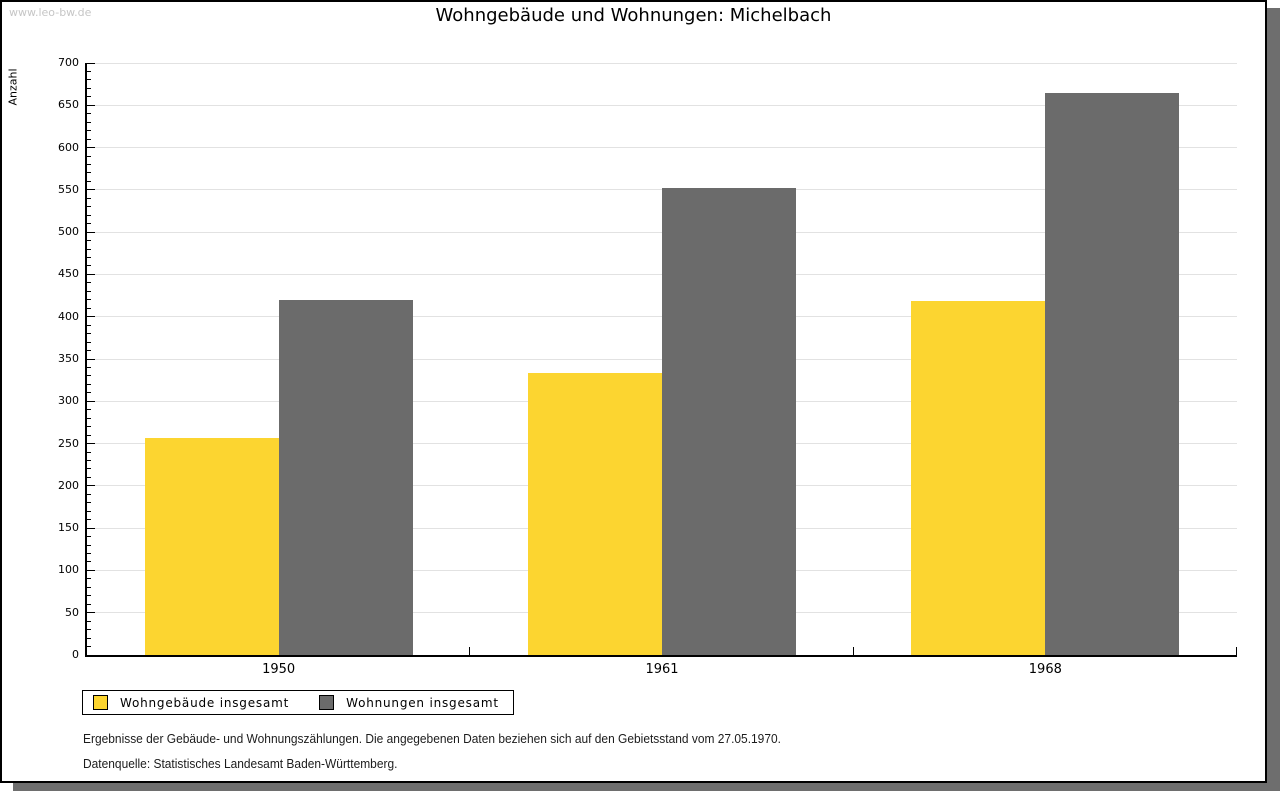 The image size is (1280, 791). What do you see at coordinates (68, 401) in the screenshot?
I see `y-tick-label: 300` at bounding box center [68, 401].